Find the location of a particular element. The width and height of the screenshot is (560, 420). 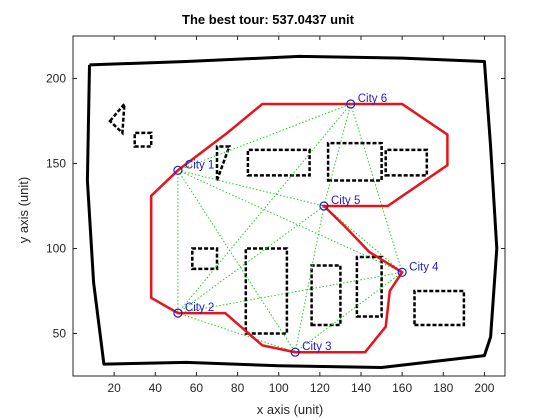

x-tick-label: 20 is located at coordinates (114, 388).